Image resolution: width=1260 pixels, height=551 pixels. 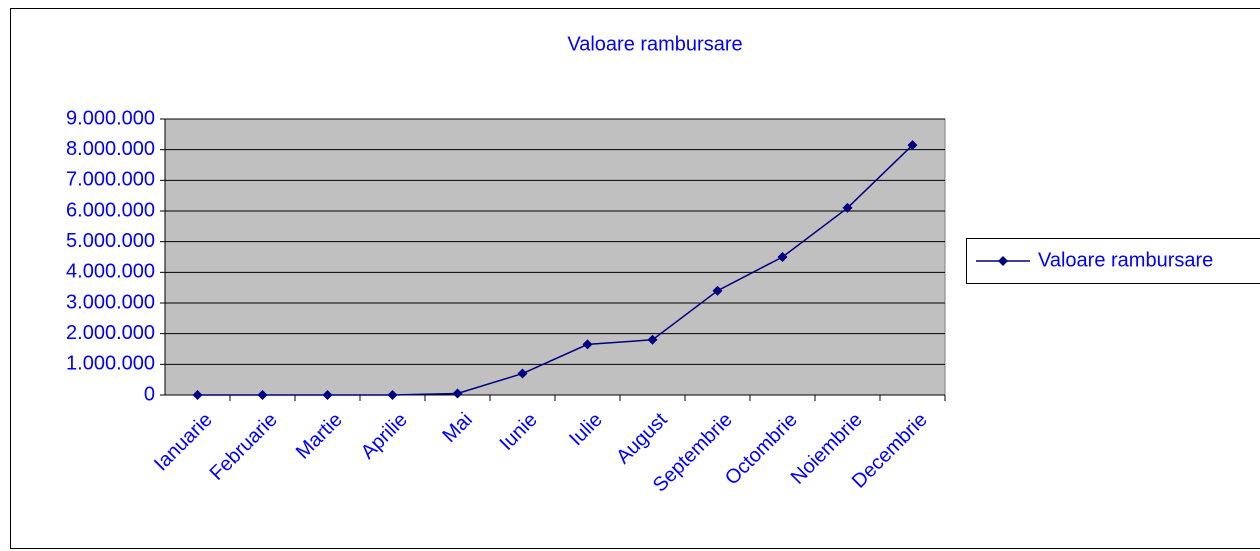 I want to click on y-tick-label: 6.000.000, so click(x=110, y=210).